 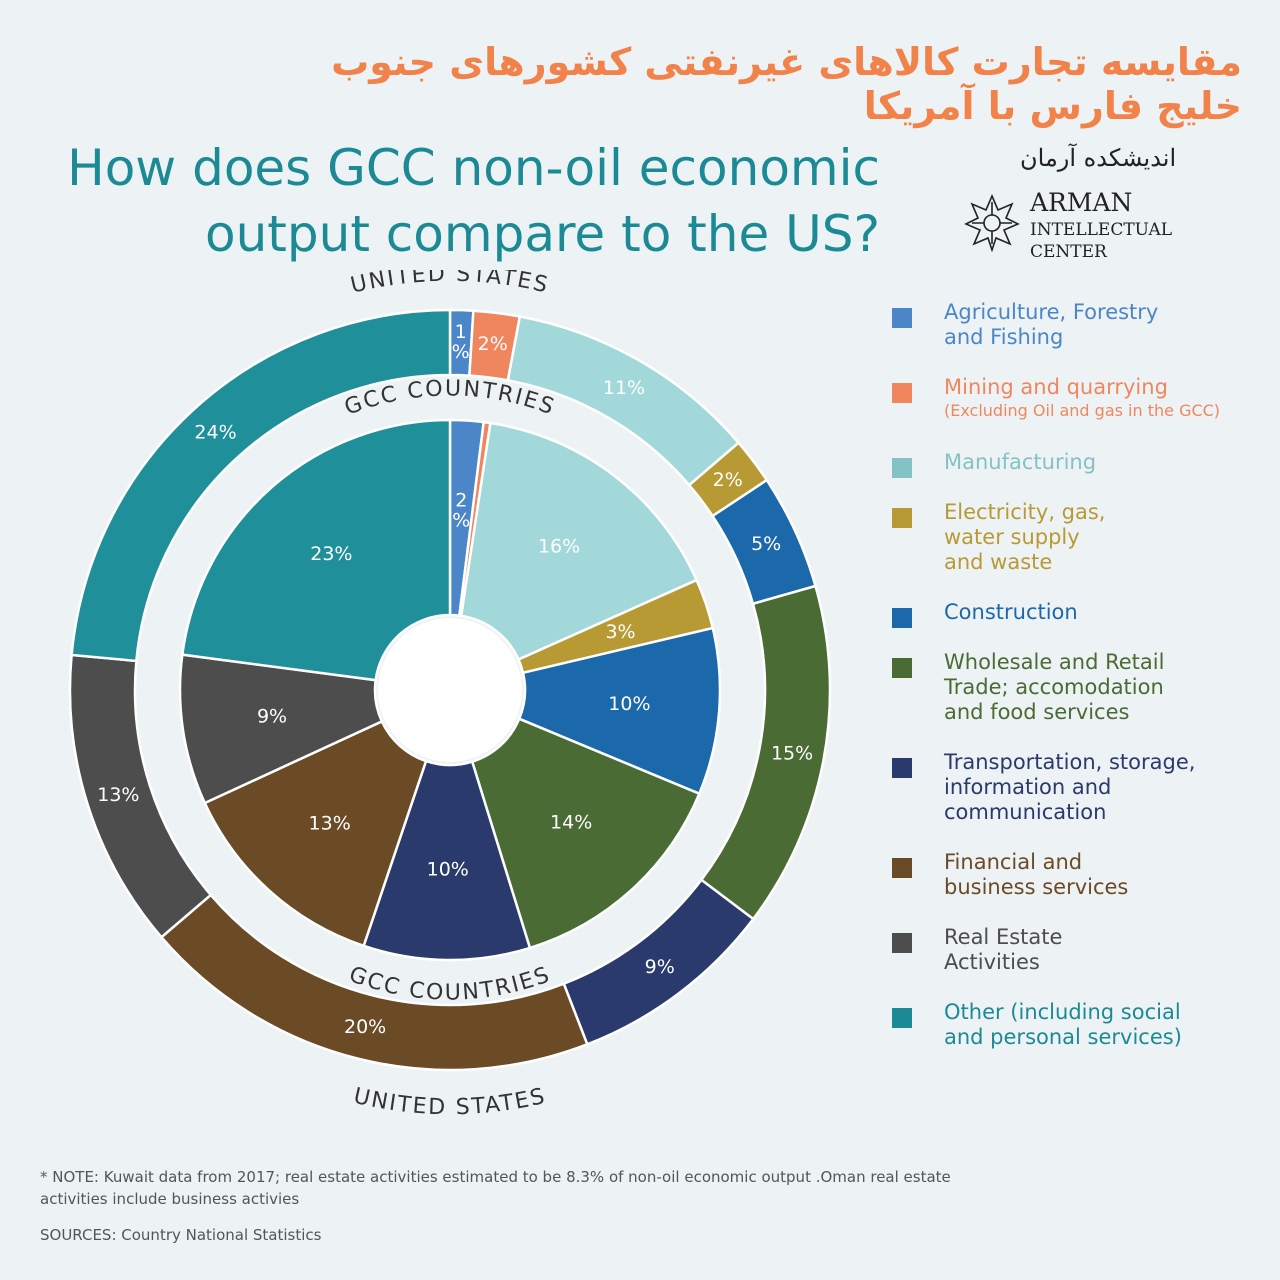 What do you see at coordinates (473, 168) in the screenshot?
I see `chart-title-line-1: How does GCC non-oil economic` at bounding box center [473, 168].